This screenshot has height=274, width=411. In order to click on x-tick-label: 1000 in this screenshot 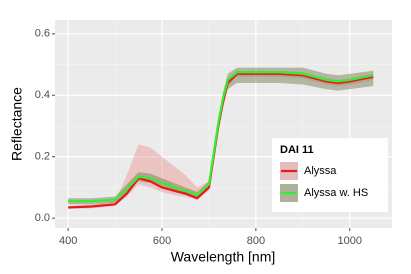, I will do `click(350, 241)`.